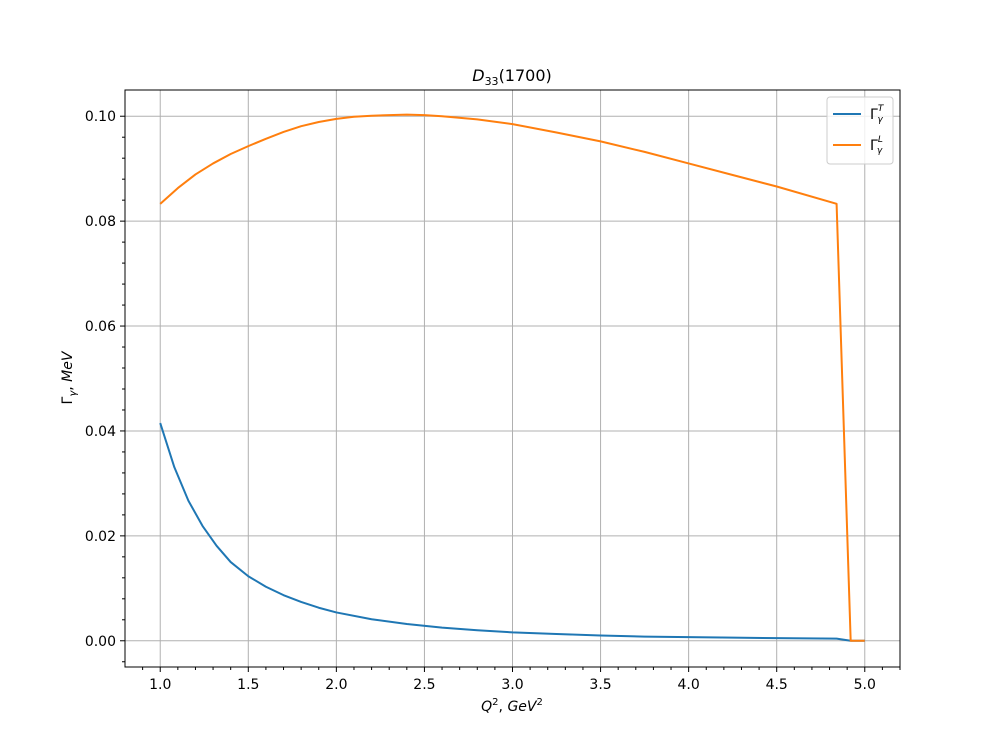 This screenshot has height=750, width=1000. Describe the element at coordinates (100, 537) in the screenshot. I see `y-tick-label: 0.02` at that location.